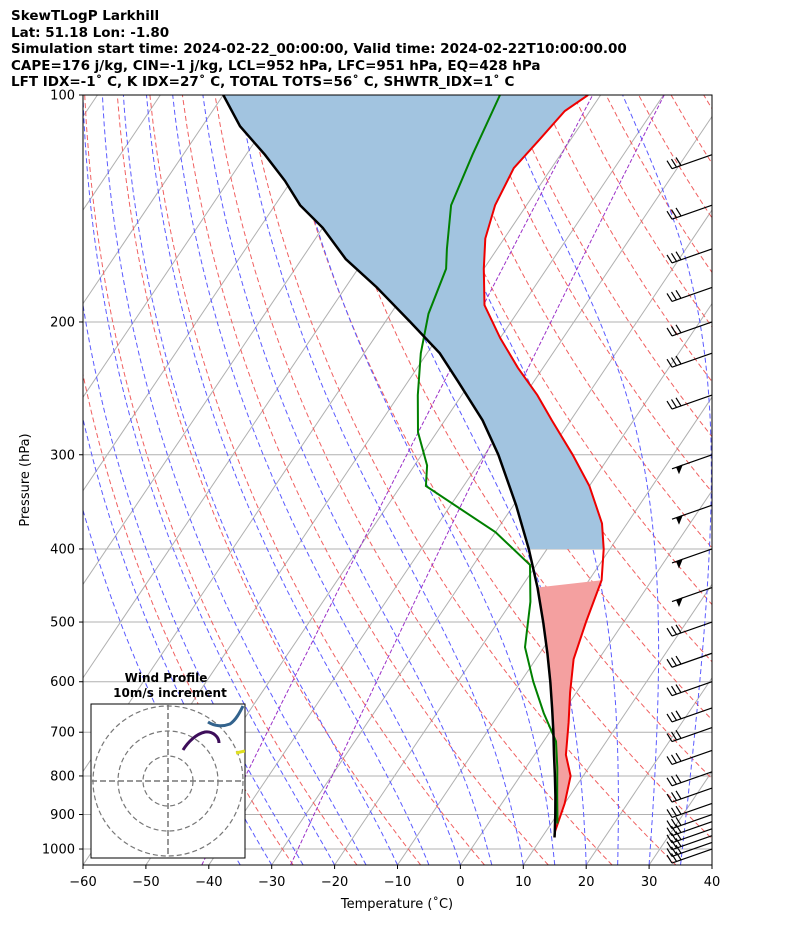 The width and height of the screenshot is (794, 937). Describe the element at coordinates (649, 882) in the screenshot. I see `x-tick-label: 30` at that location.